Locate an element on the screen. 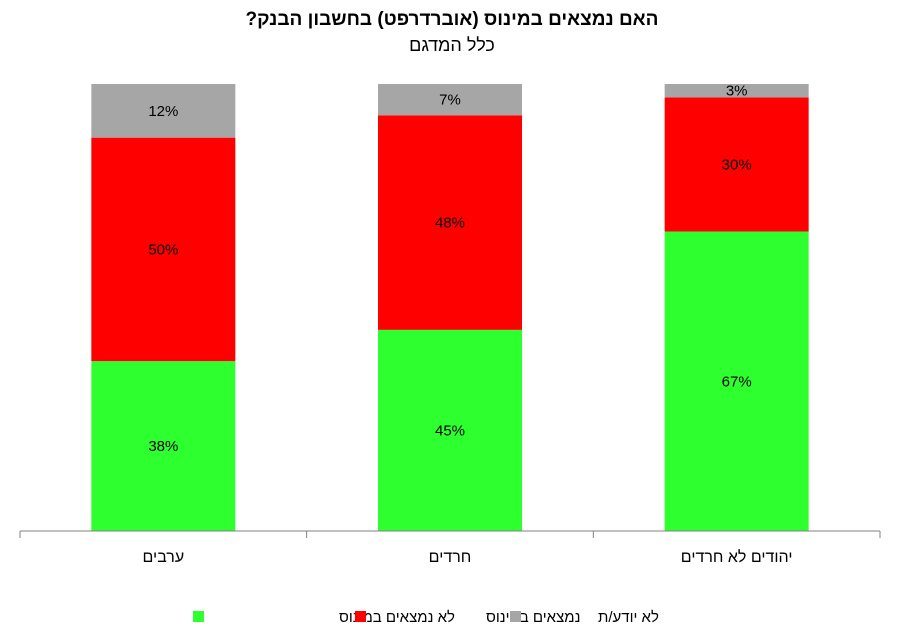 This screenshot has height=644, width=899. data-label: 30% is located at coordinates (737, 164).